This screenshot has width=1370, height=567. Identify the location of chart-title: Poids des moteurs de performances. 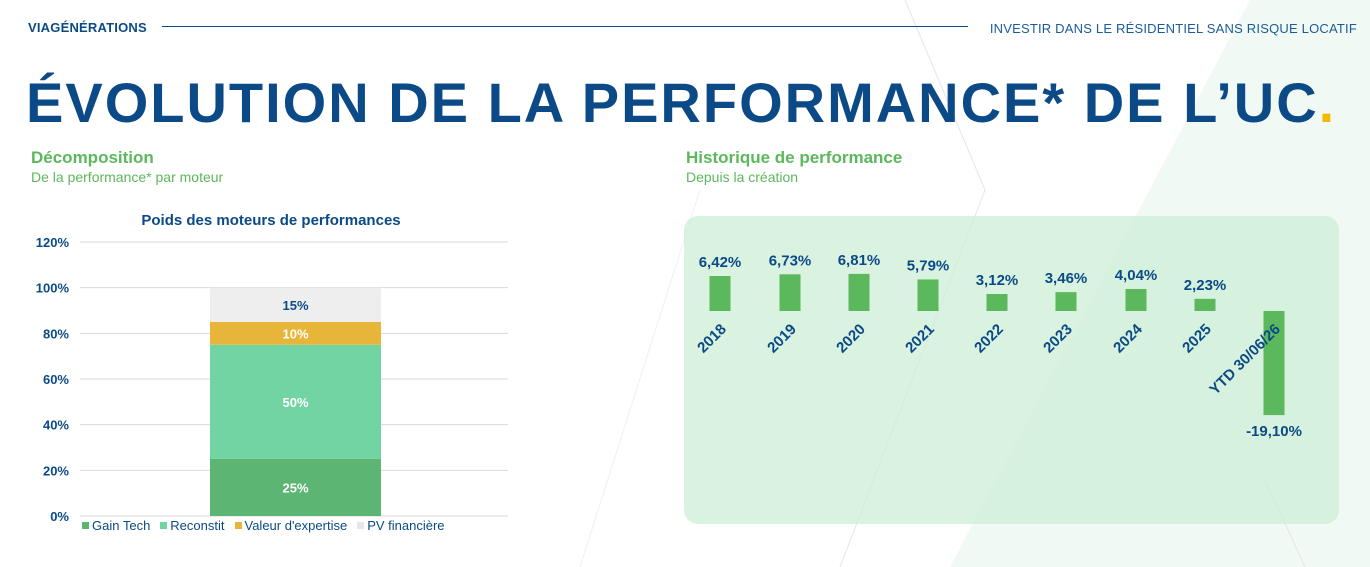
(270, 220).